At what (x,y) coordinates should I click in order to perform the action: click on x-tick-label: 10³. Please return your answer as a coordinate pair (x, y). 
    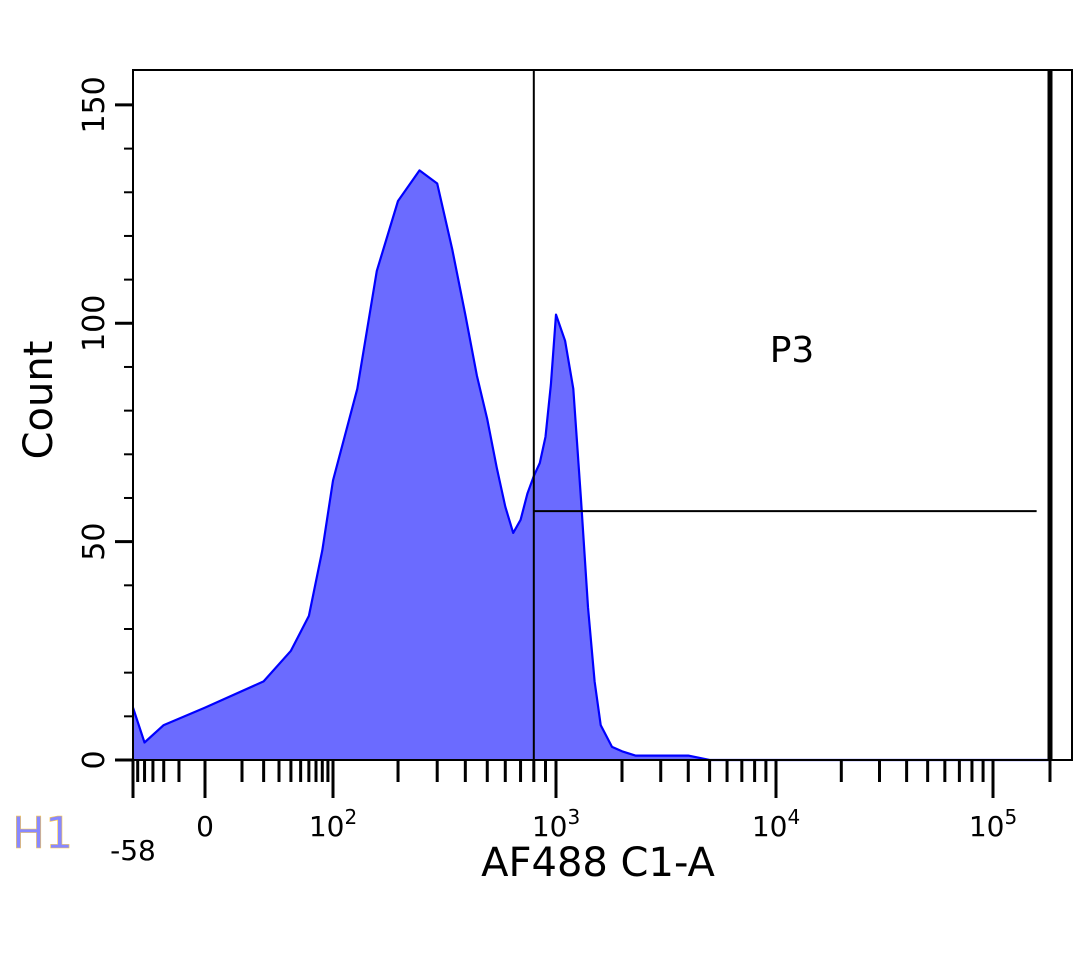
    Looking at the image, I should click on (556, 824).